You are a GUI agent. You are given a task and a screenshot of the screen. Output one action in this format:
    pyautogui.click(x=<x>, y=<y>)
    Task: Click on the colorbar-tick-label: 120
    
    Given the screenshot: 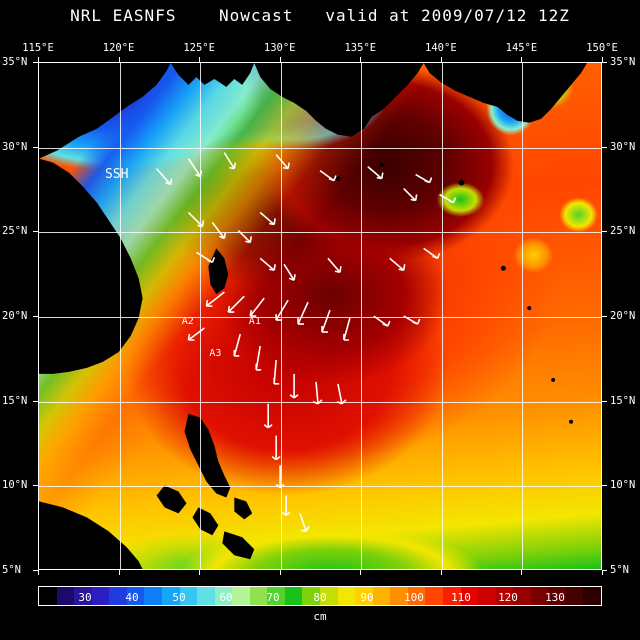 What is the action you would take?
    pyautogui.click(x=508, y=597)
    